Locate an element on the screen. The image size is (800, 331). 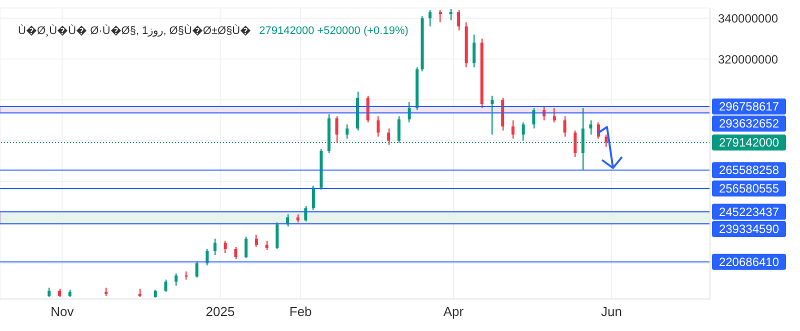
ref-line-label: 220686410 is located at coordinates (749, 261).